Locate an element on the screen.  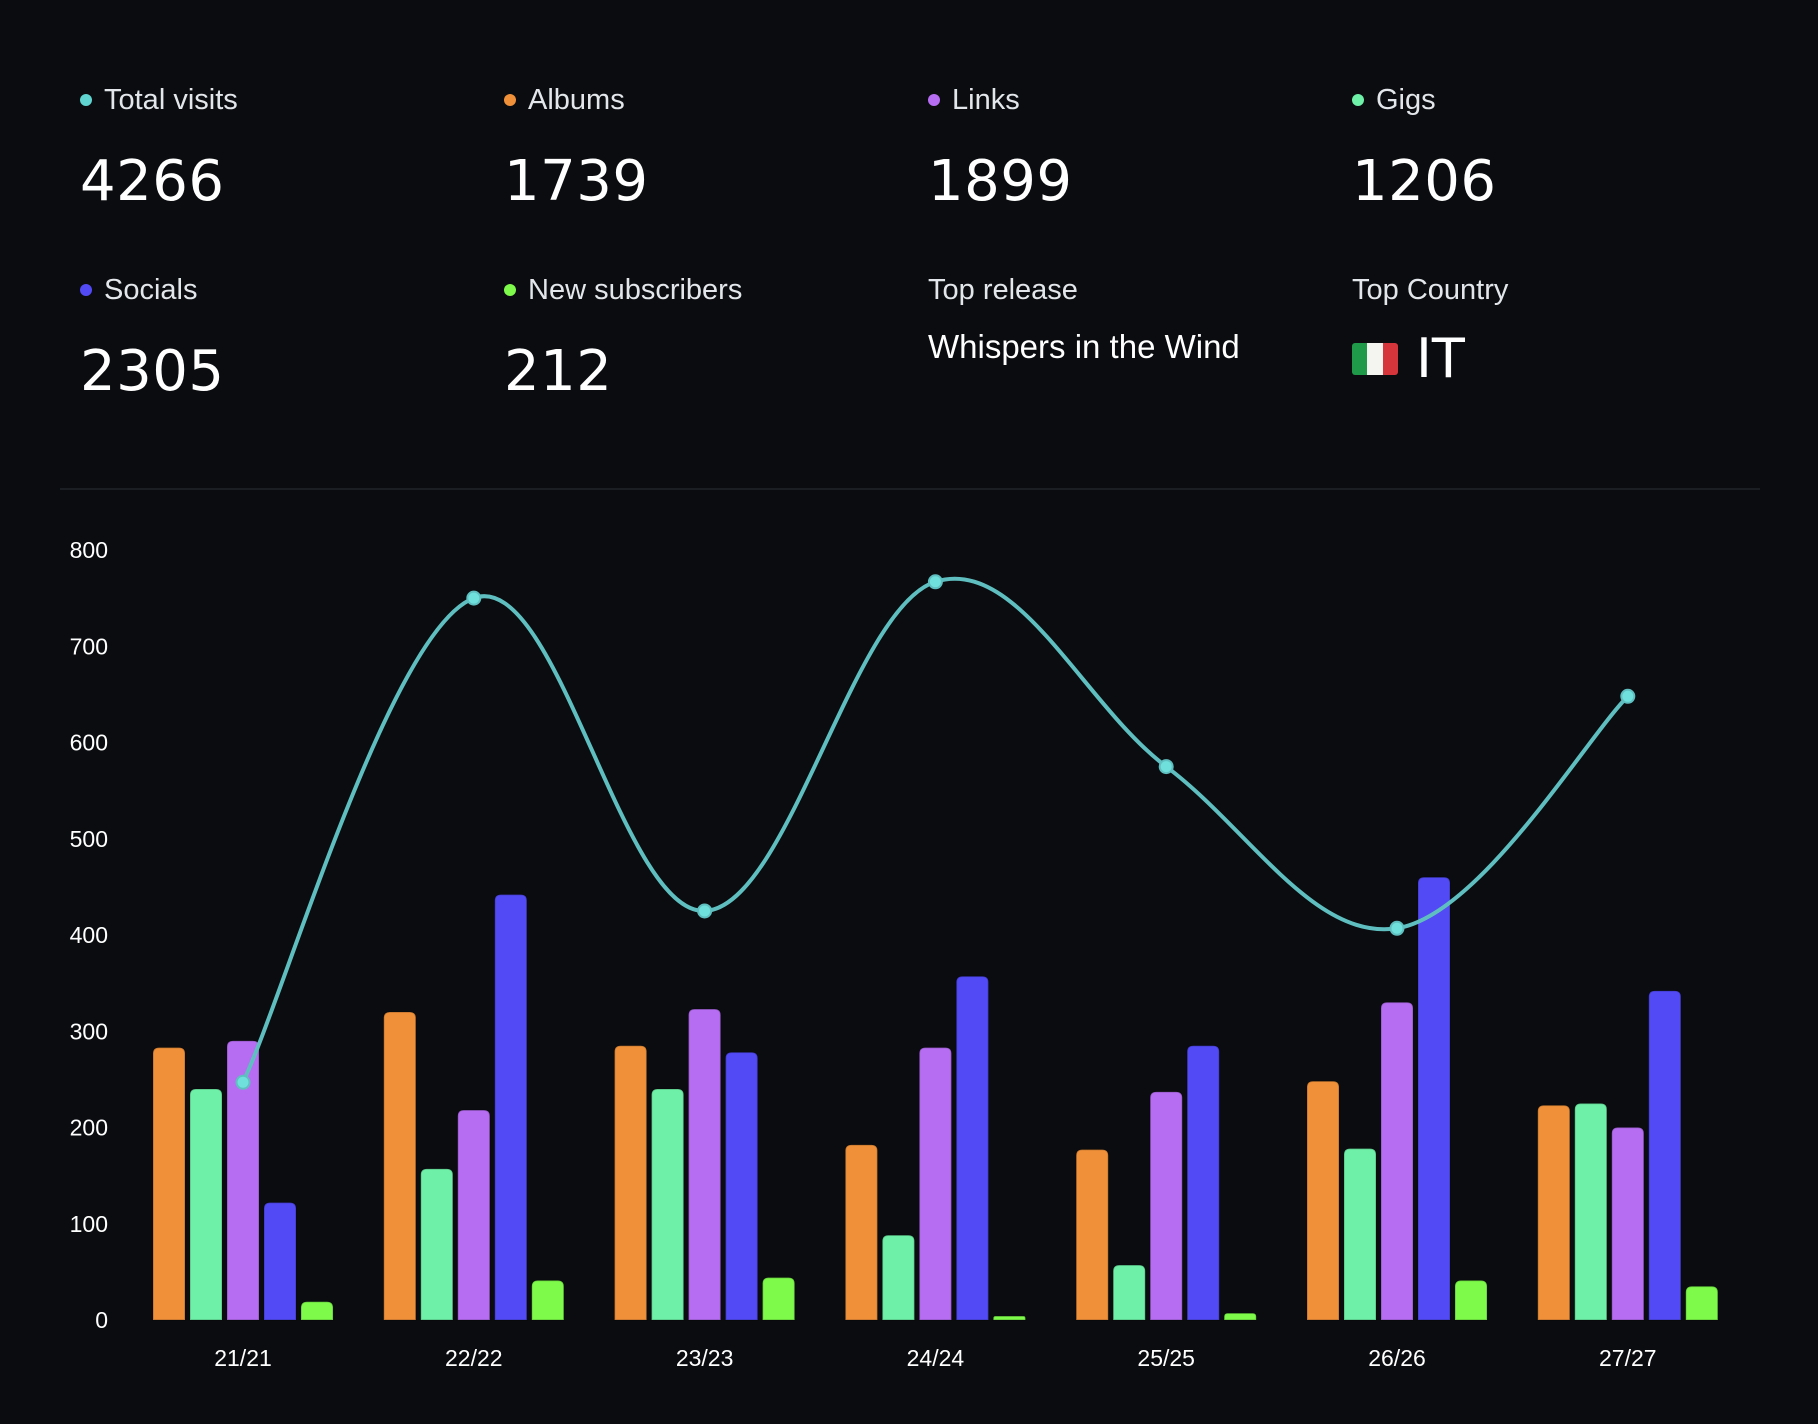
stat-label: Albums is located at coordinates (576, 99).